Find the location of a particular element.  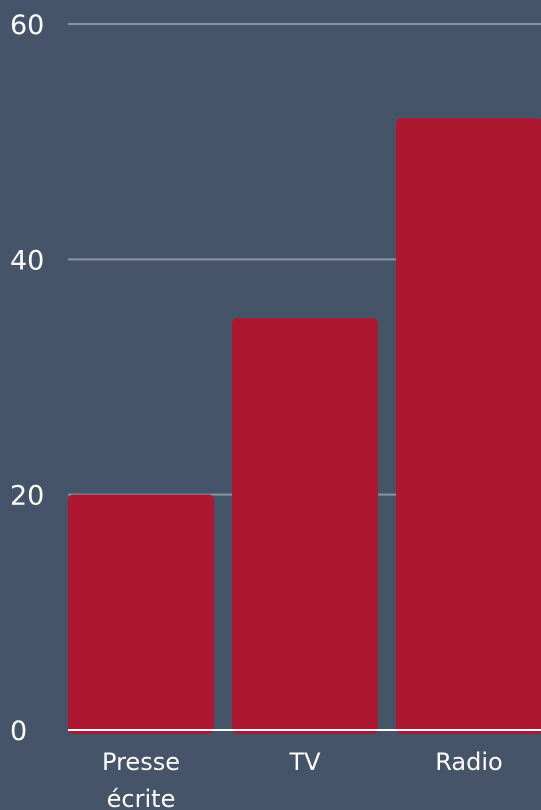

x-category-label: Presse écrite is located at coordinates (141, 779).